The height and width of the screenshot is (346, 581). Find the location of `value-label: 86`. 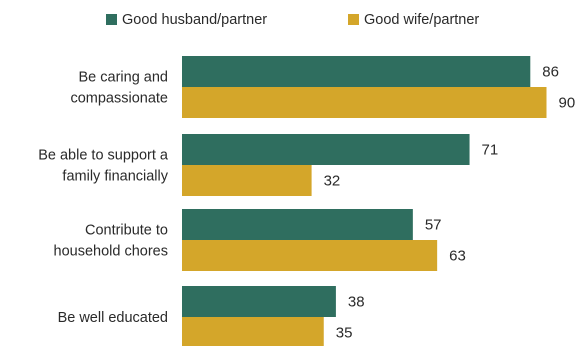

value-label: 86 is located at coordinates (550, 72).